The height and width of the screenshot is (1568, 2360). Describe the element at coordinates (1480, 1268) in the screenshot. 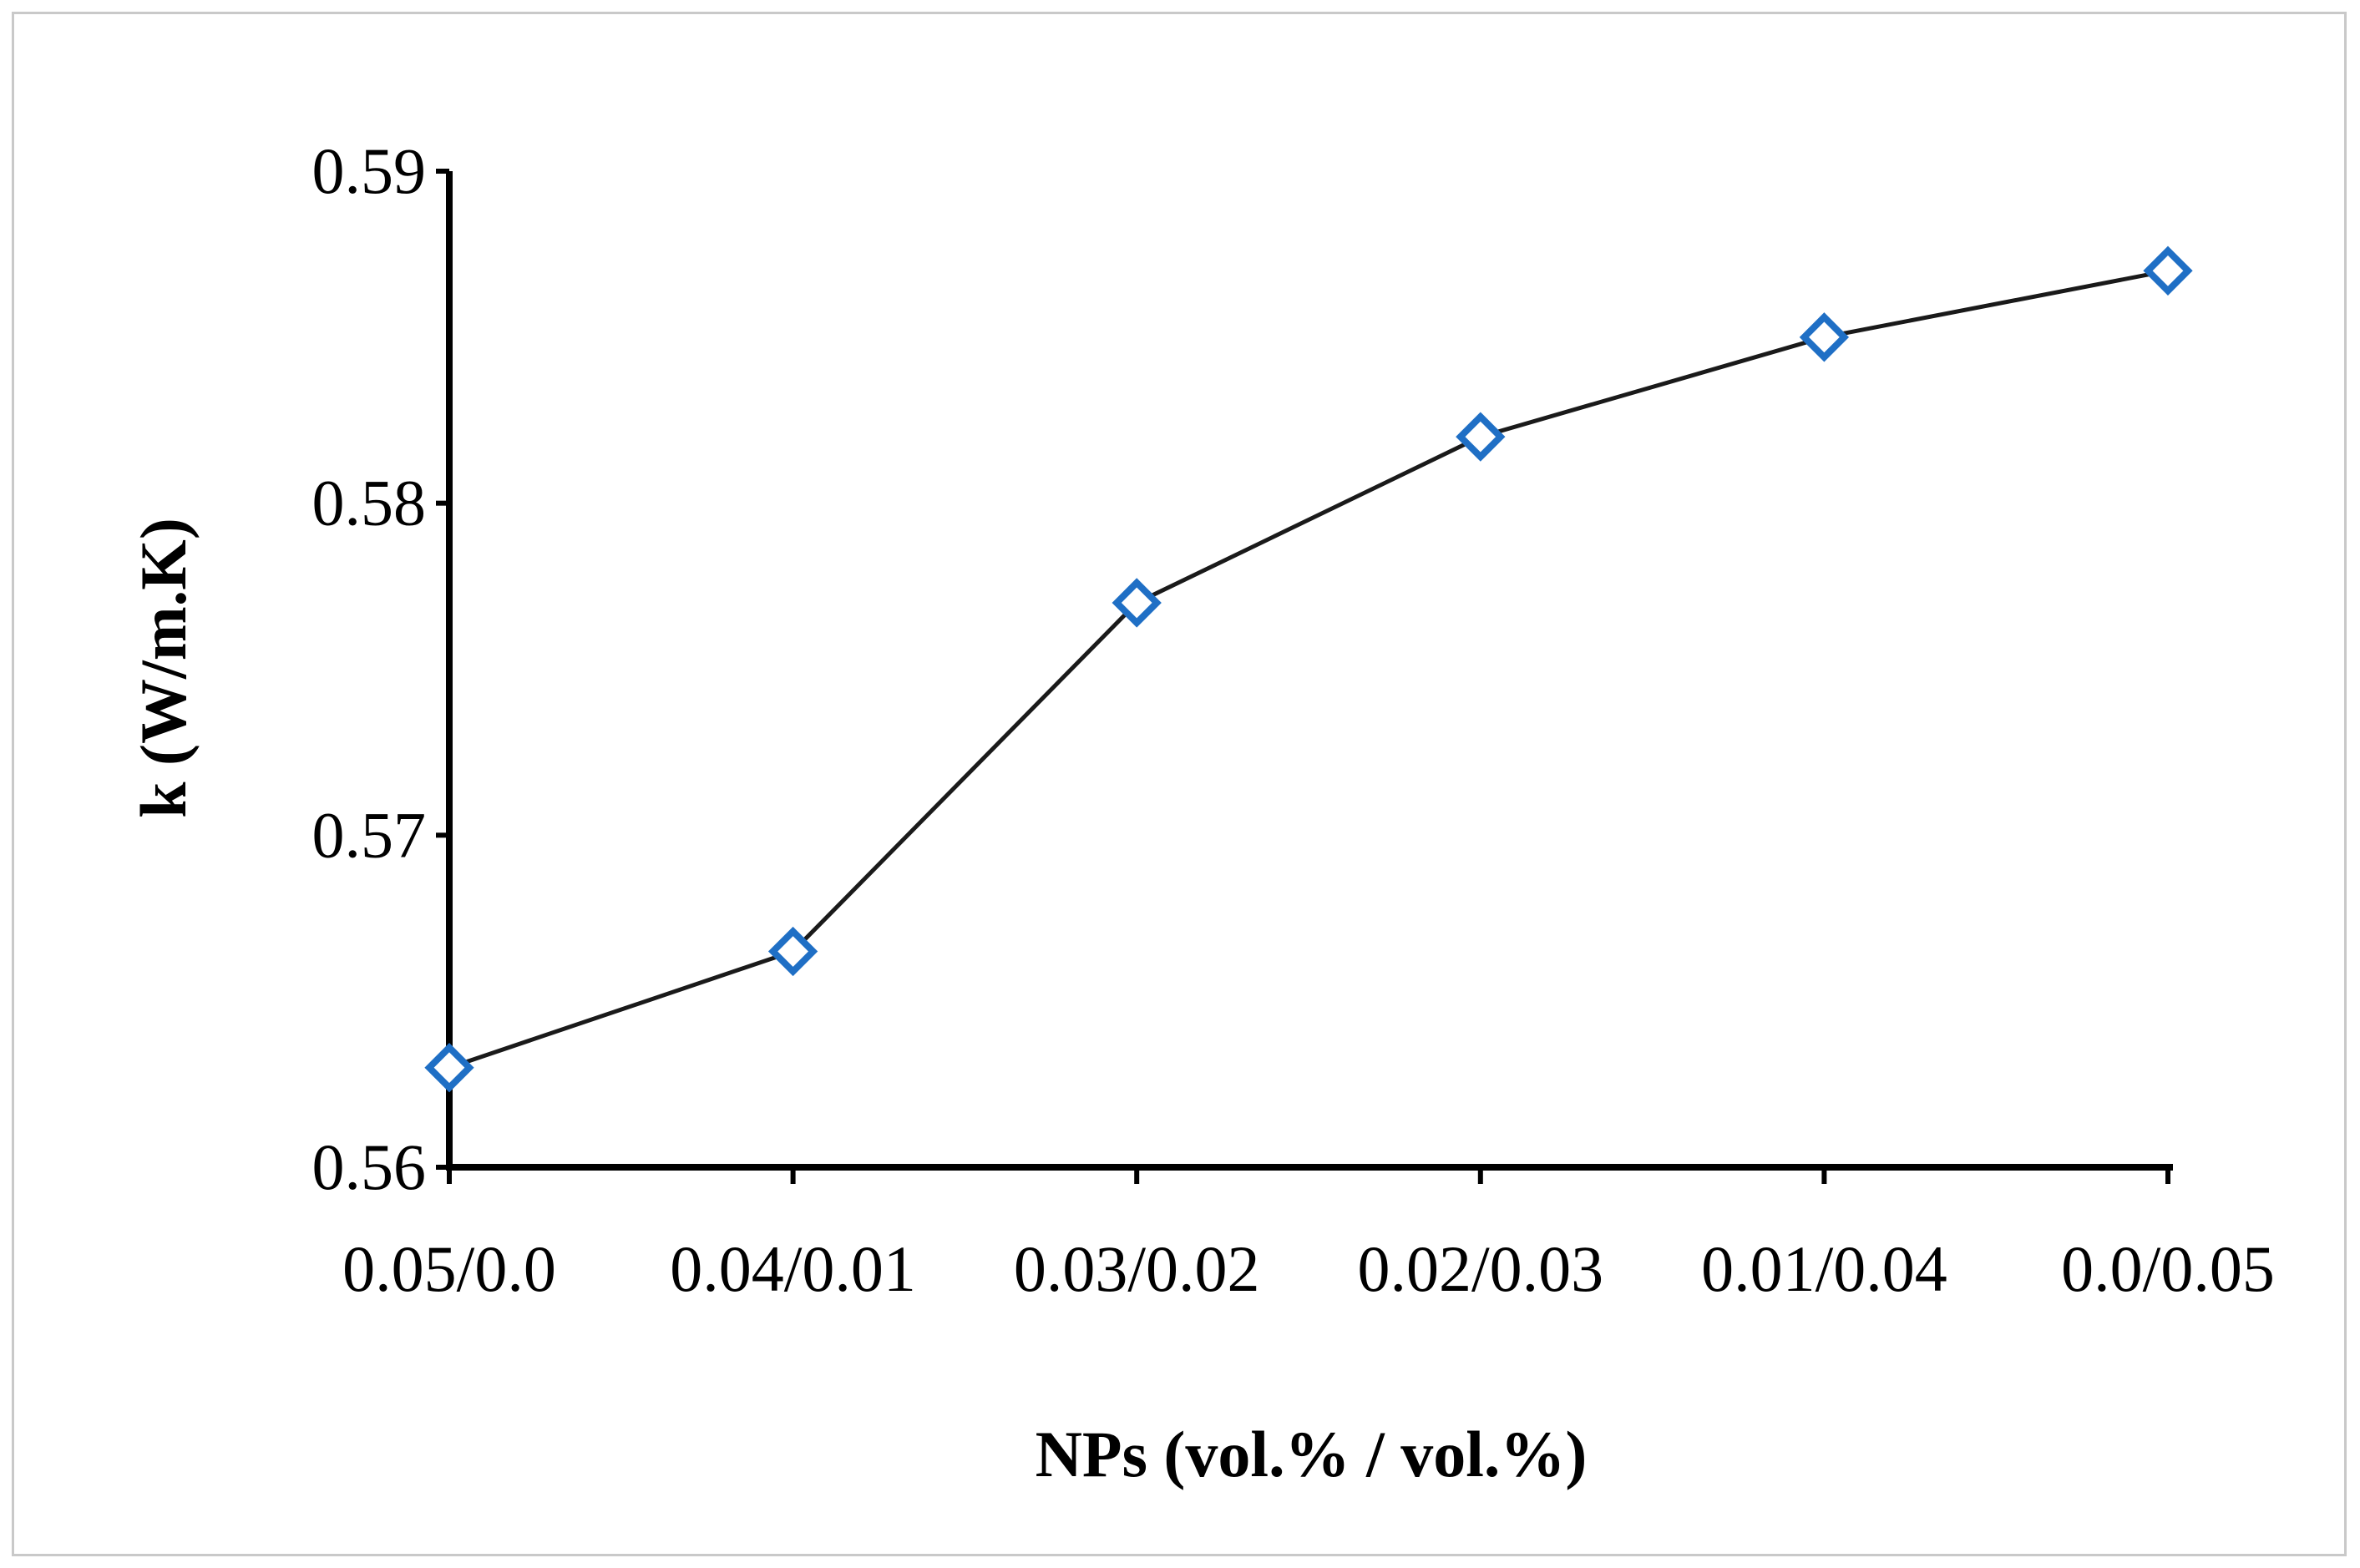

I see `x-tick-label: 0.02/0.03` at that location.